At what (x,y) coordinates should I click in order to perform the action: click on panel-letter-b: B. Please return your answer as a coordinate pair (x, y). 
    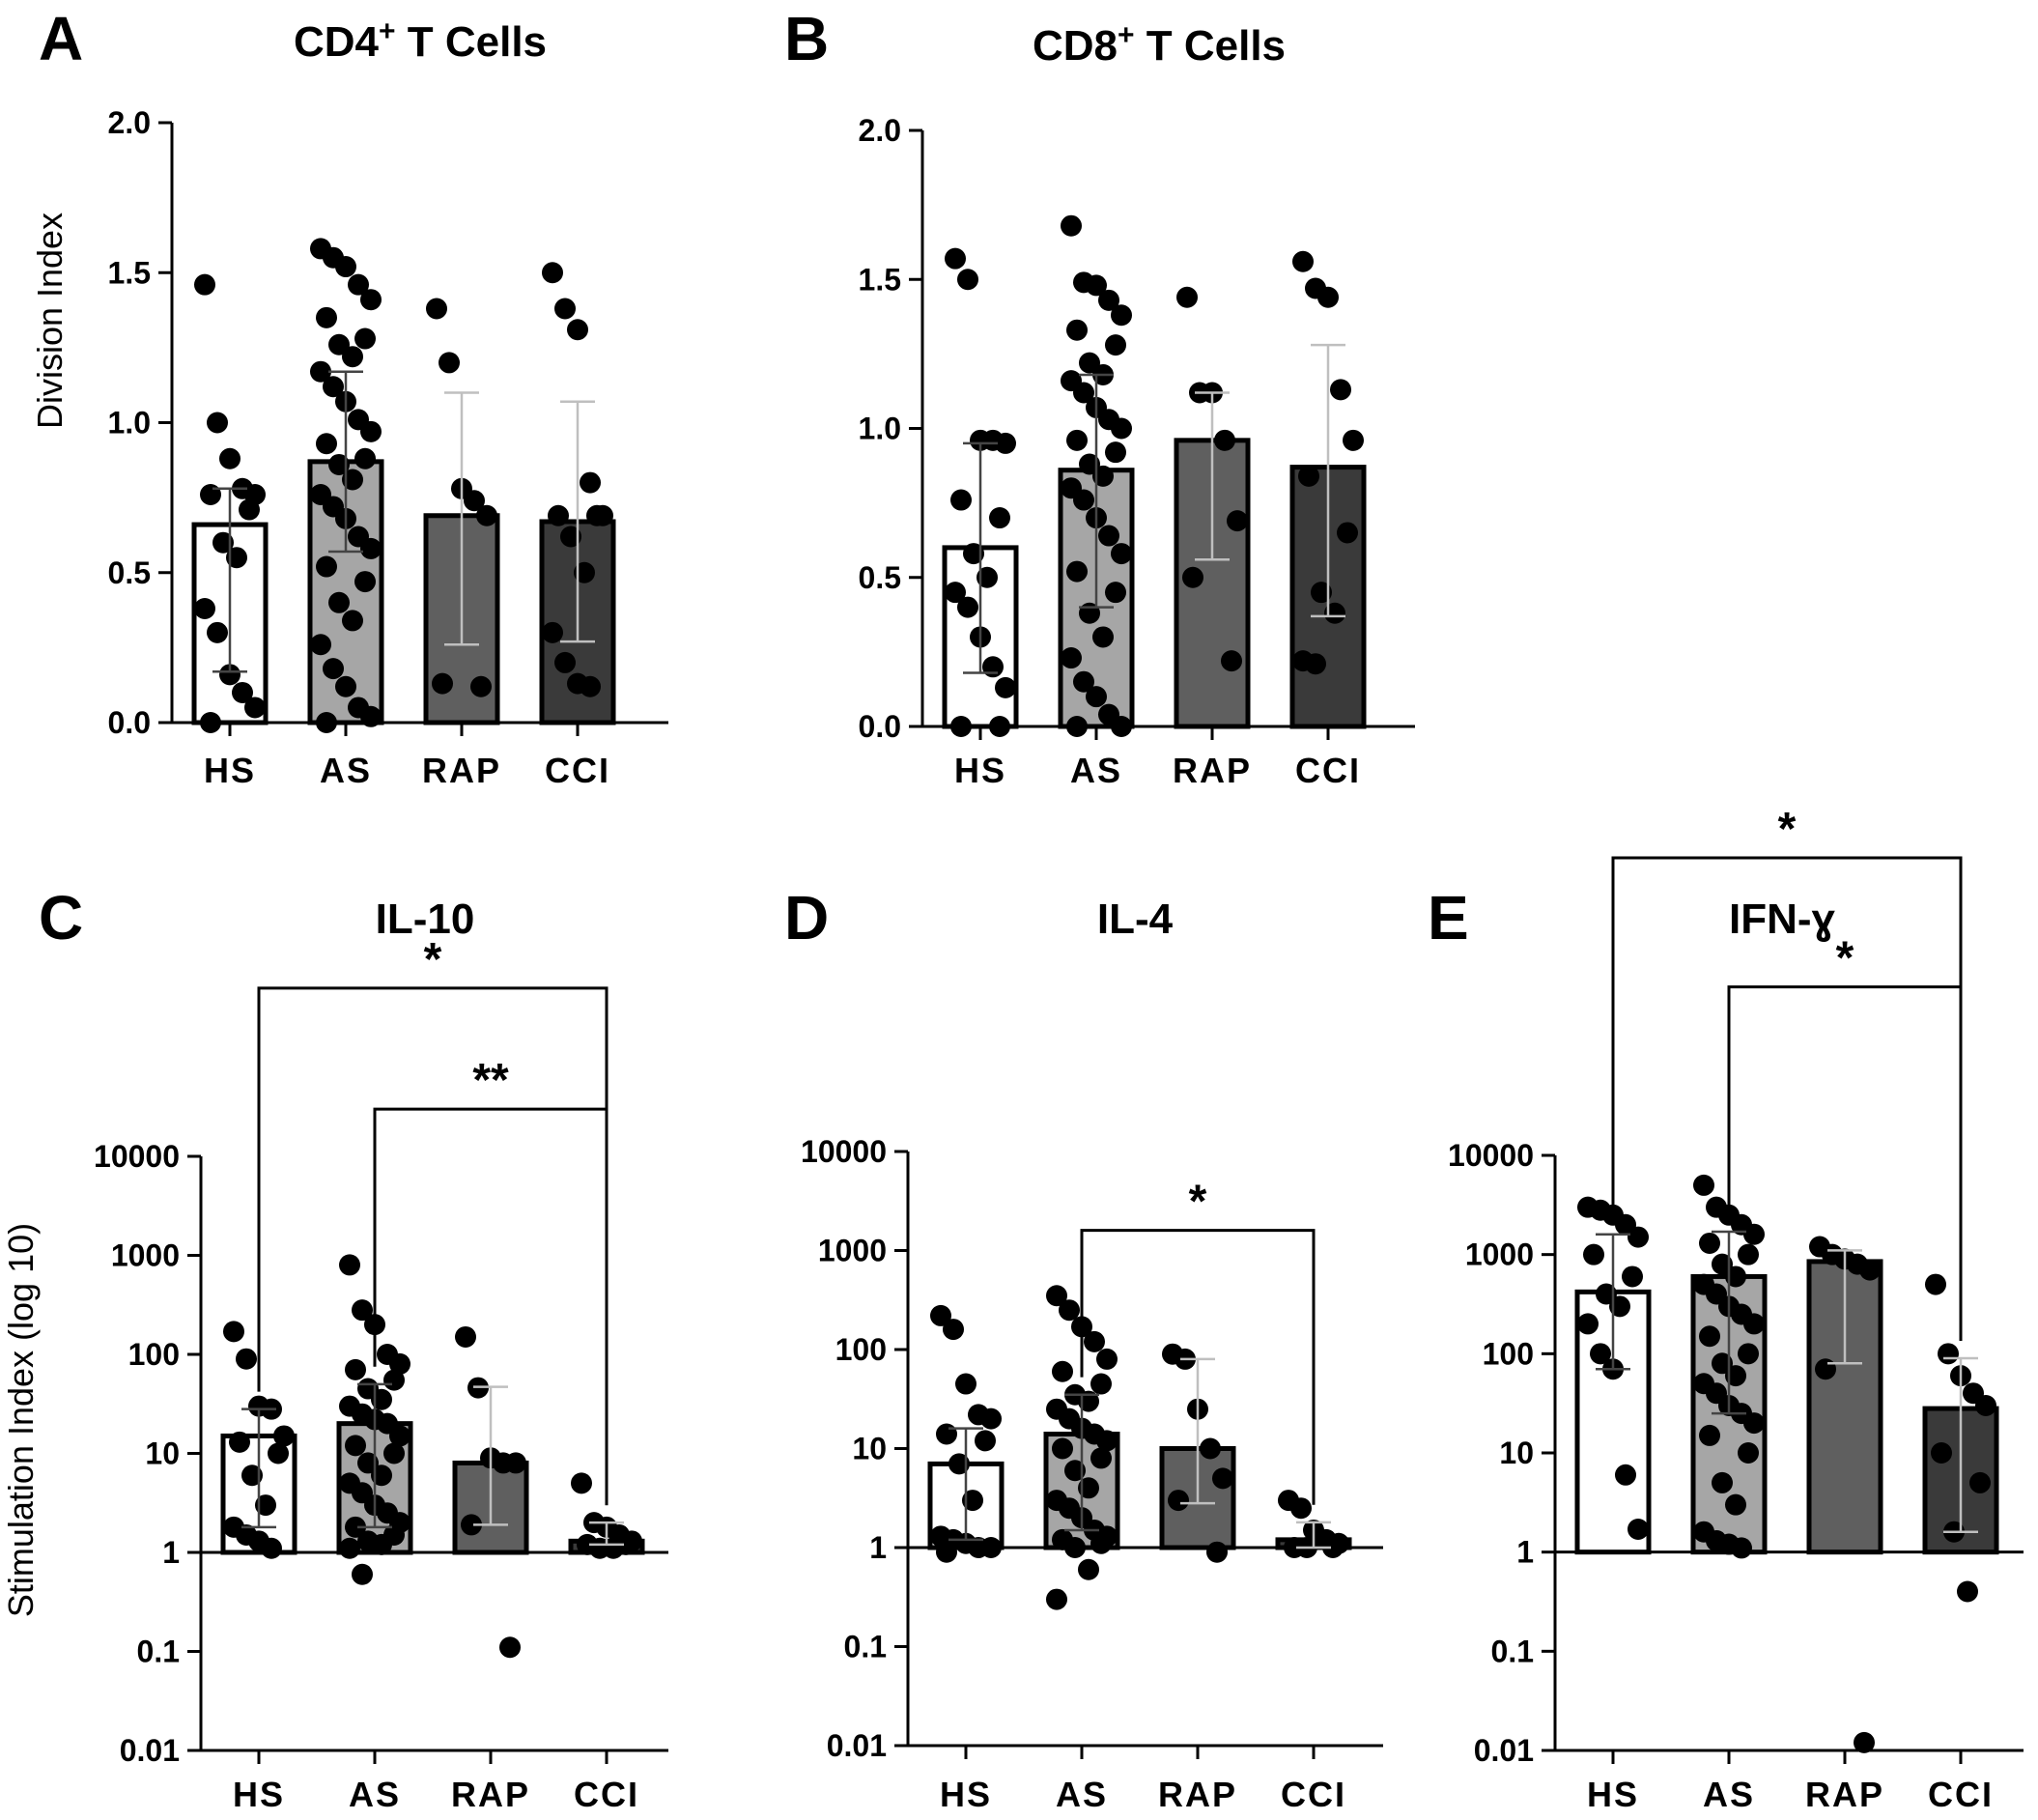
    Looking at the image, I should click on (807, 38).